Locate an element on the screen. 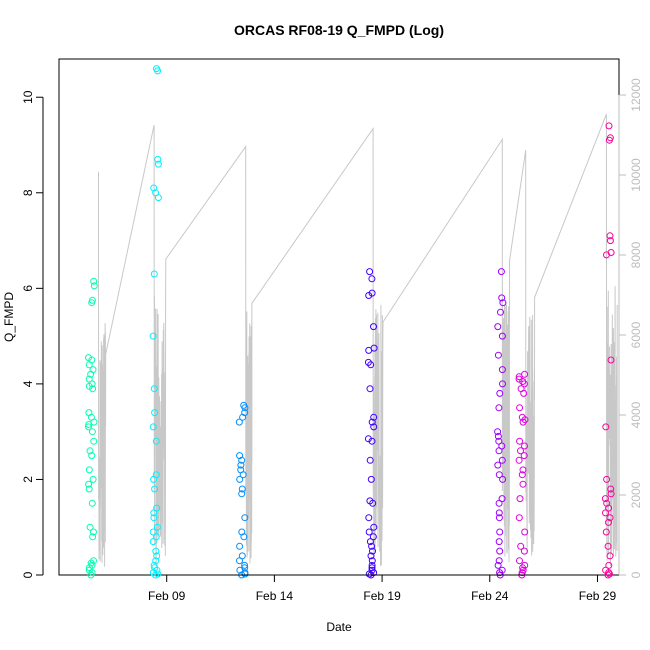  chart-title: ORCAS RF08-19 Q_FMPD (Log) is located at coordinates (339, 30).